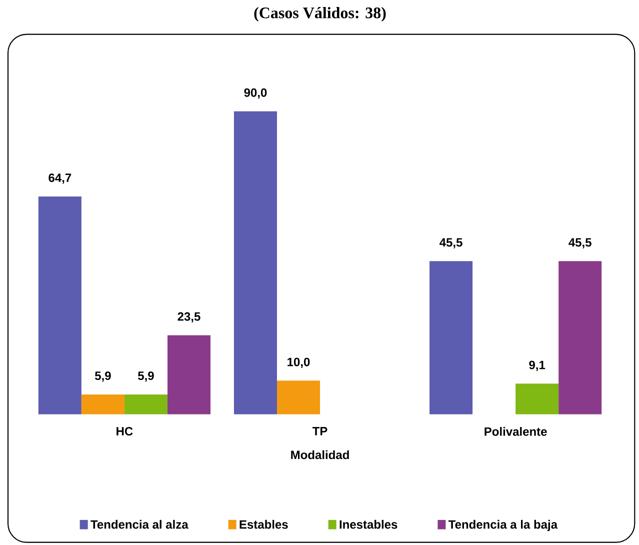 The image size is (639, 545). What do you see at coordinates (60, 179) in the screenshot?
I see `data-label: 64,7` at bounding box center [60, 179].